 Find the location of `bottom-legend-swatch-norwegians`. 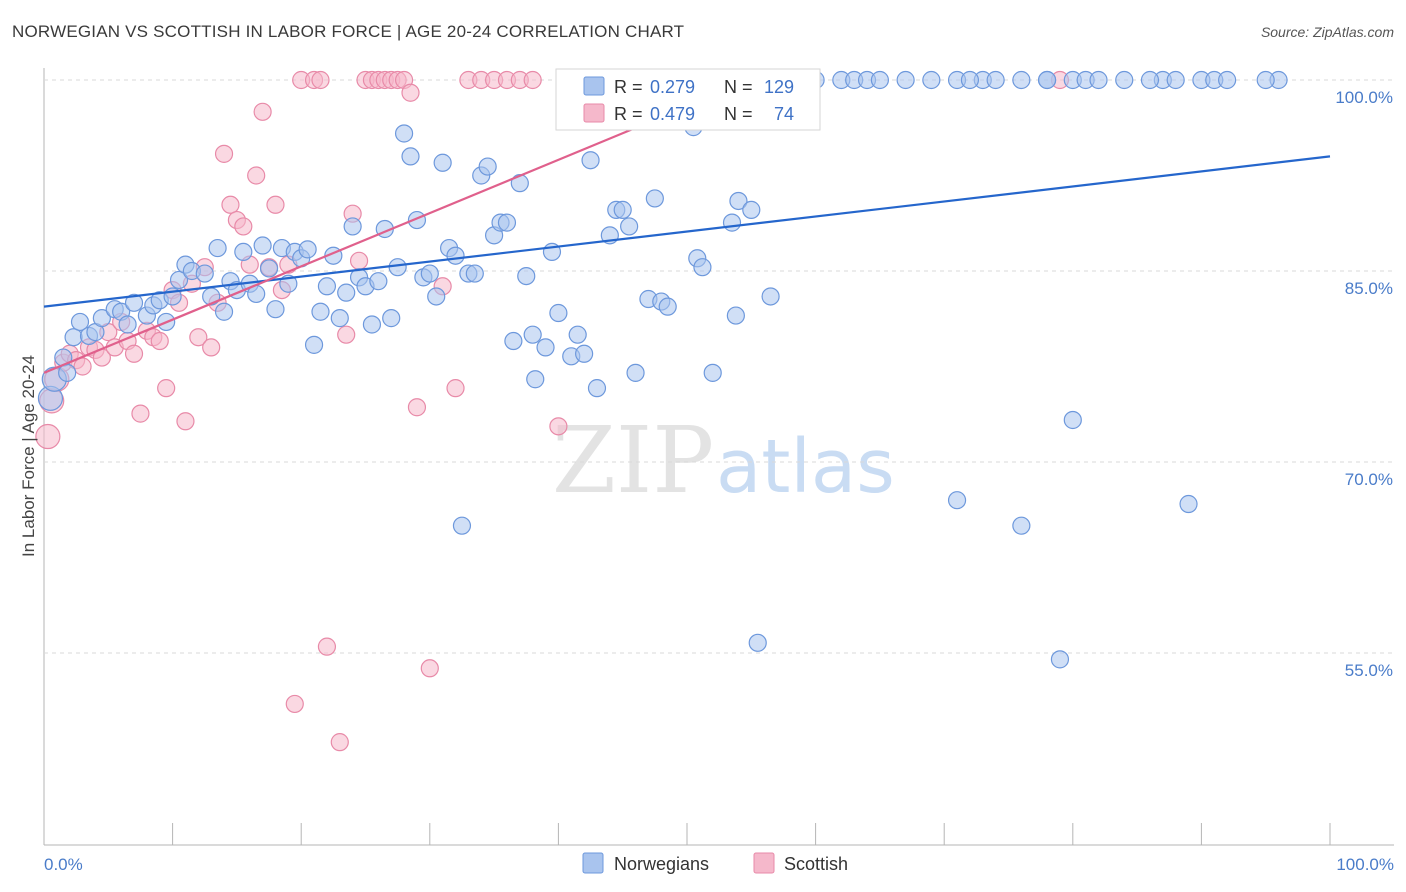

bottom-legend-swatch-norwegians is located at coordinates (593, 863).